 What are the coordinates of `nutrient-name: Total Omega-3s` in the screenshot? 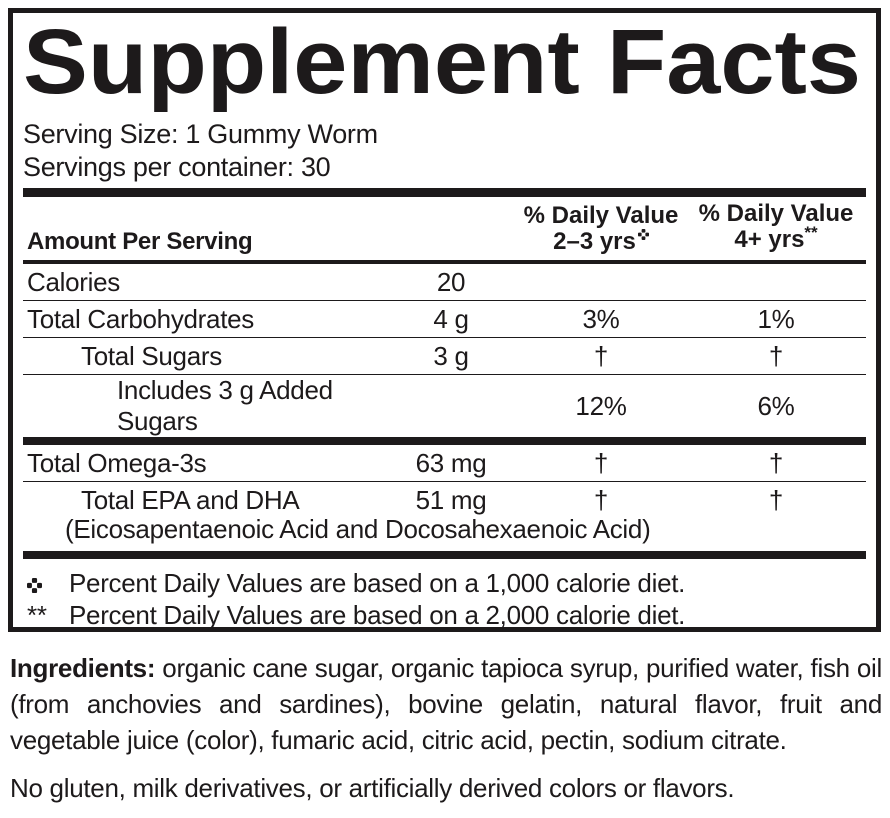 It's located at (117, 462).